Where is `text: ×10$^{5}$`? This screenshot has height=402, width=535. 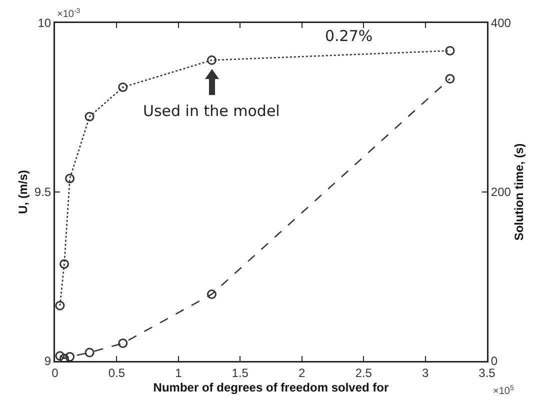 text: ×10$^{5}$ is located at coordinates (503, 391).